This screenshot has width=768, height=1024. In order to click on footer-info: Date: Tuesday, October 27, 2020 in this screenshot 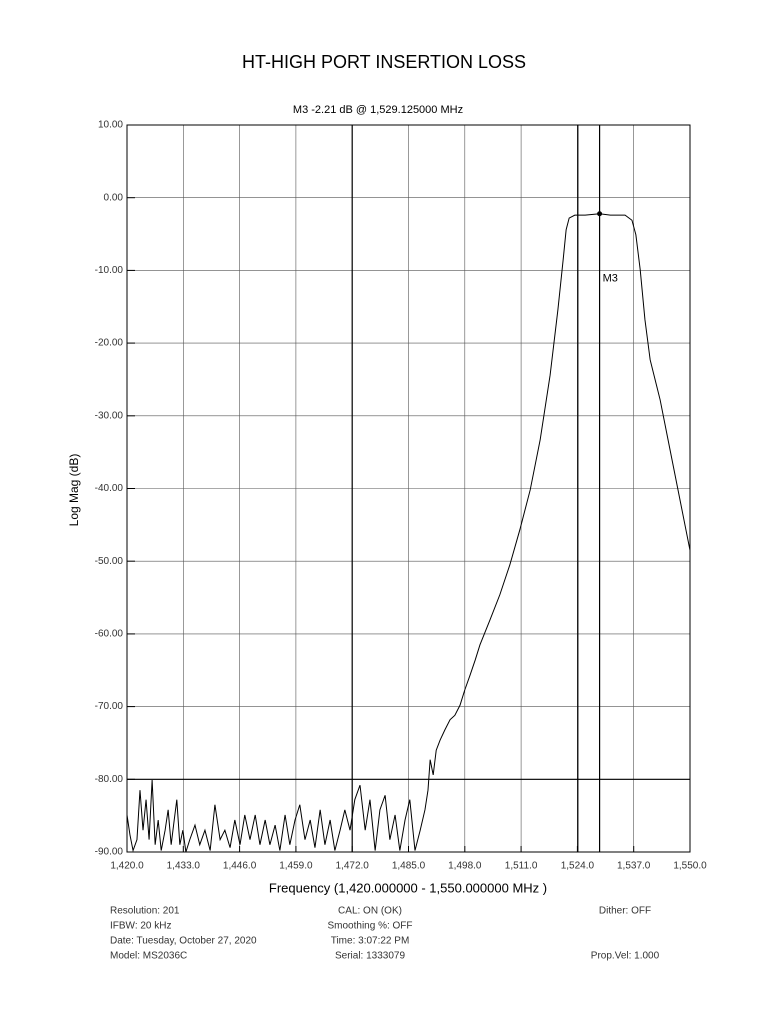, I will do `click(183, 941)`.